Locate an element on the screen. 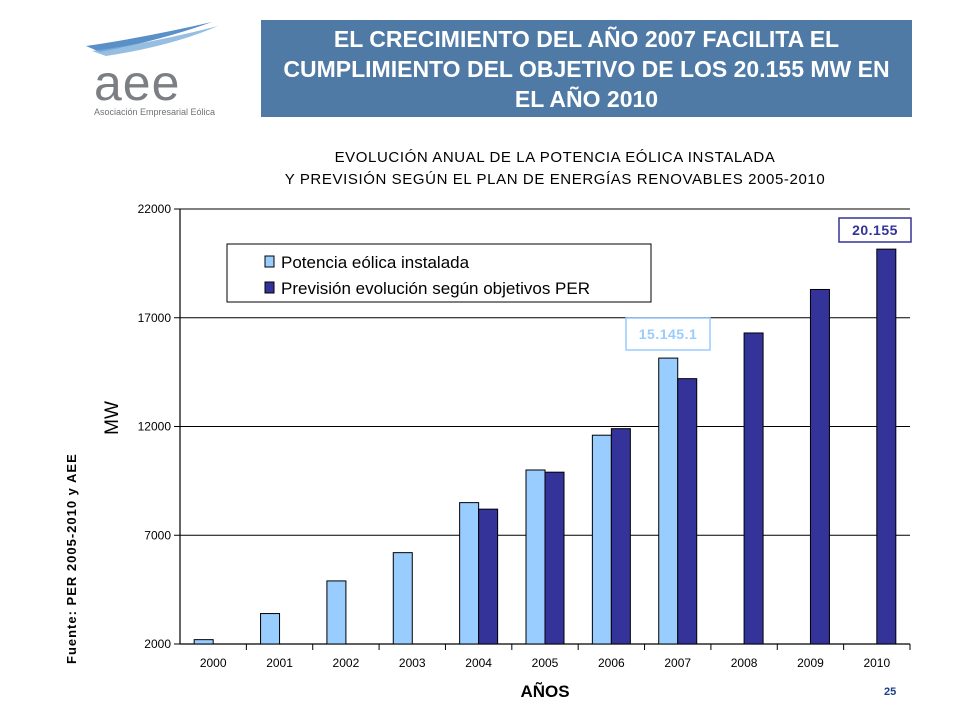  x-tick-label: 2001 is located at coordinates (279, 663).